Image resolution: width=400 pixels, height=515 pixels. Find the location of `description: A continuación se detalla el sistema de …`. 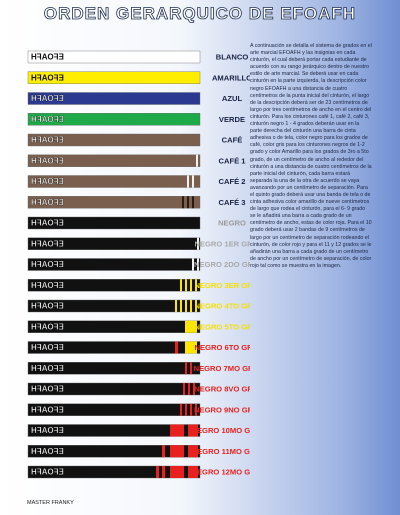

description: A continuación se detalla el sistema de … is located at coordinates (311, 156).